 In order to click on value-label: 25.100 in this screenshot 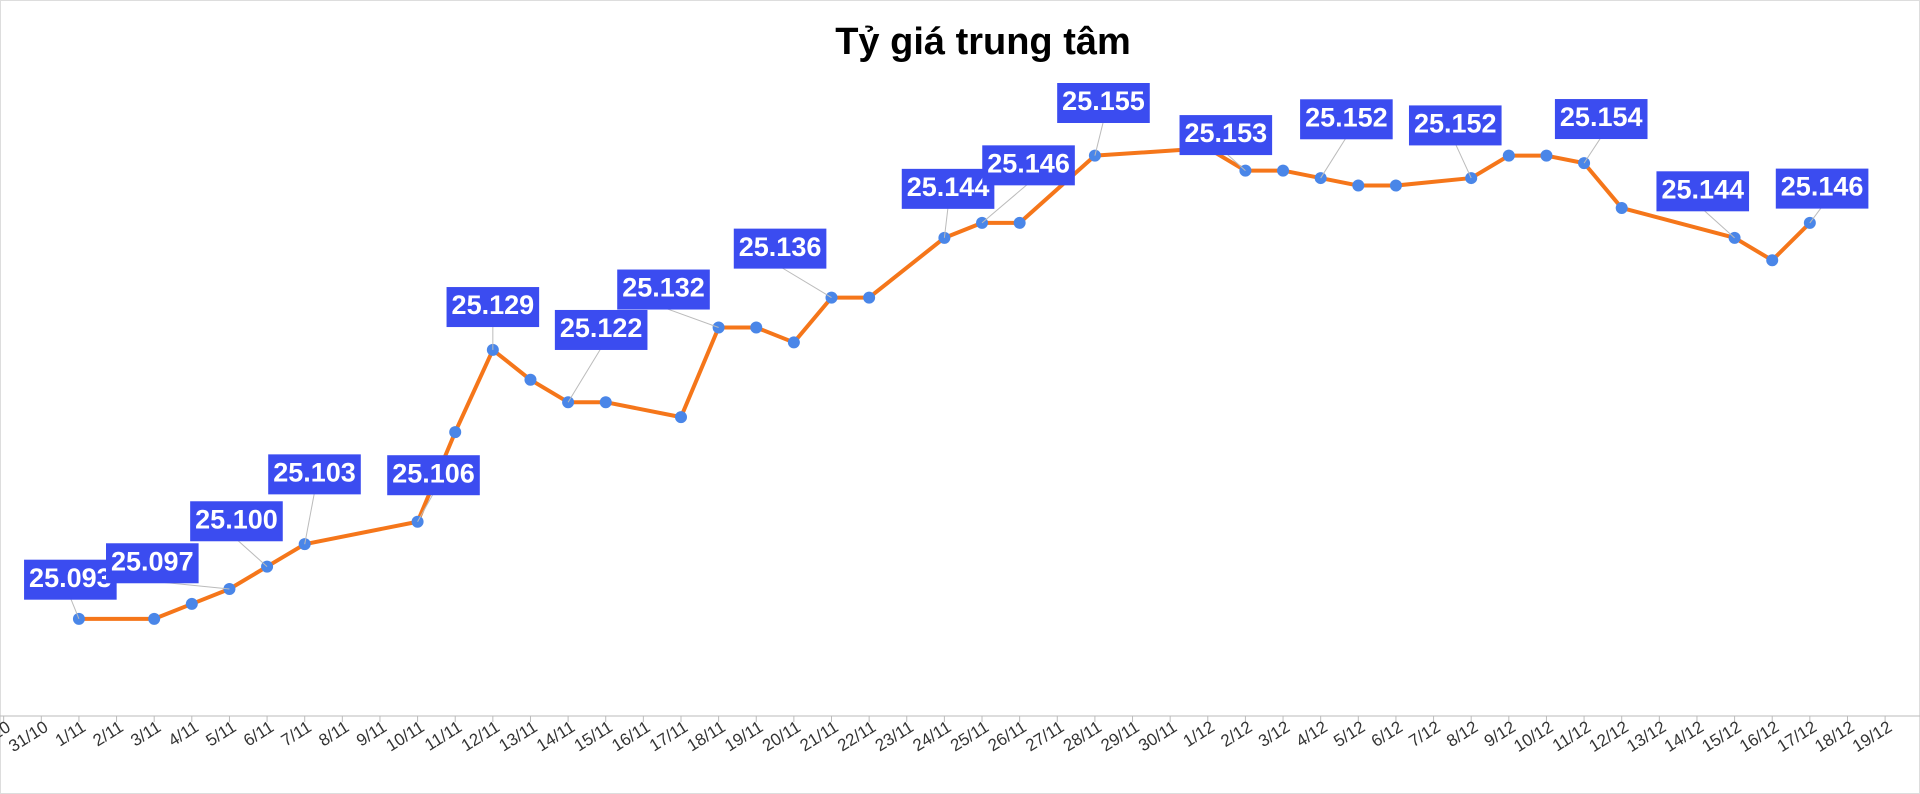, I will do `click(236, 519)`.